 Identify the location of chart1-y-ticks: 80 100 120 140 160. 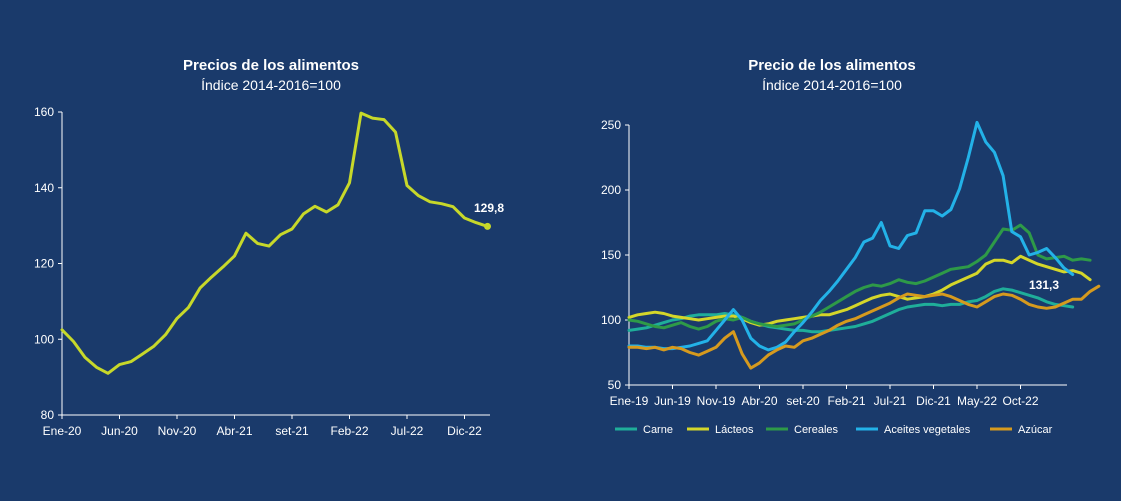
(48, 263).